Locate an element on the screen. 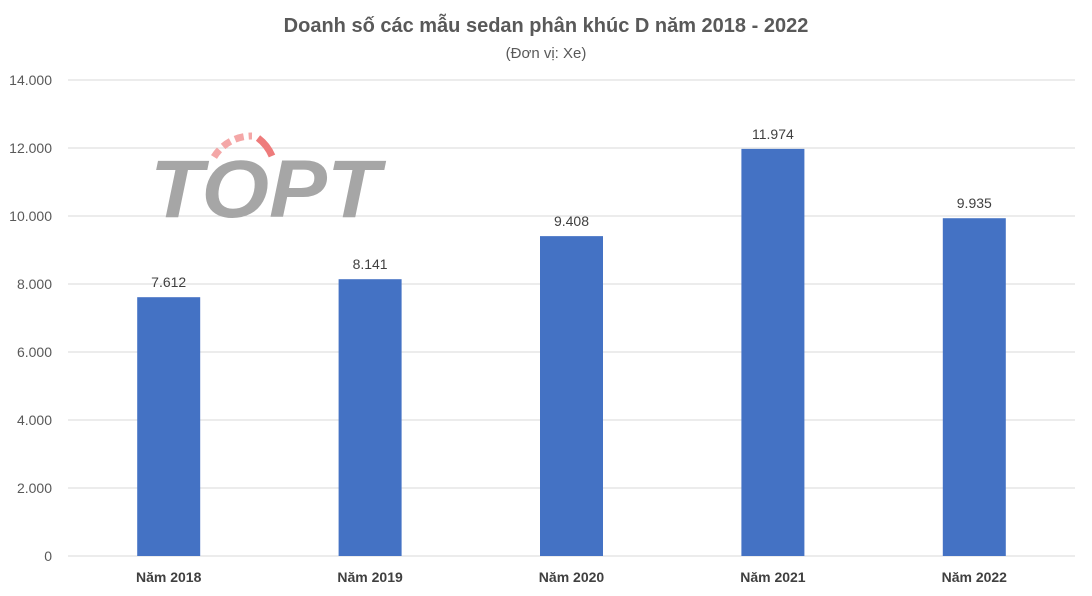  y-tick-label: 14.000 is located at coordinates (30, 80).